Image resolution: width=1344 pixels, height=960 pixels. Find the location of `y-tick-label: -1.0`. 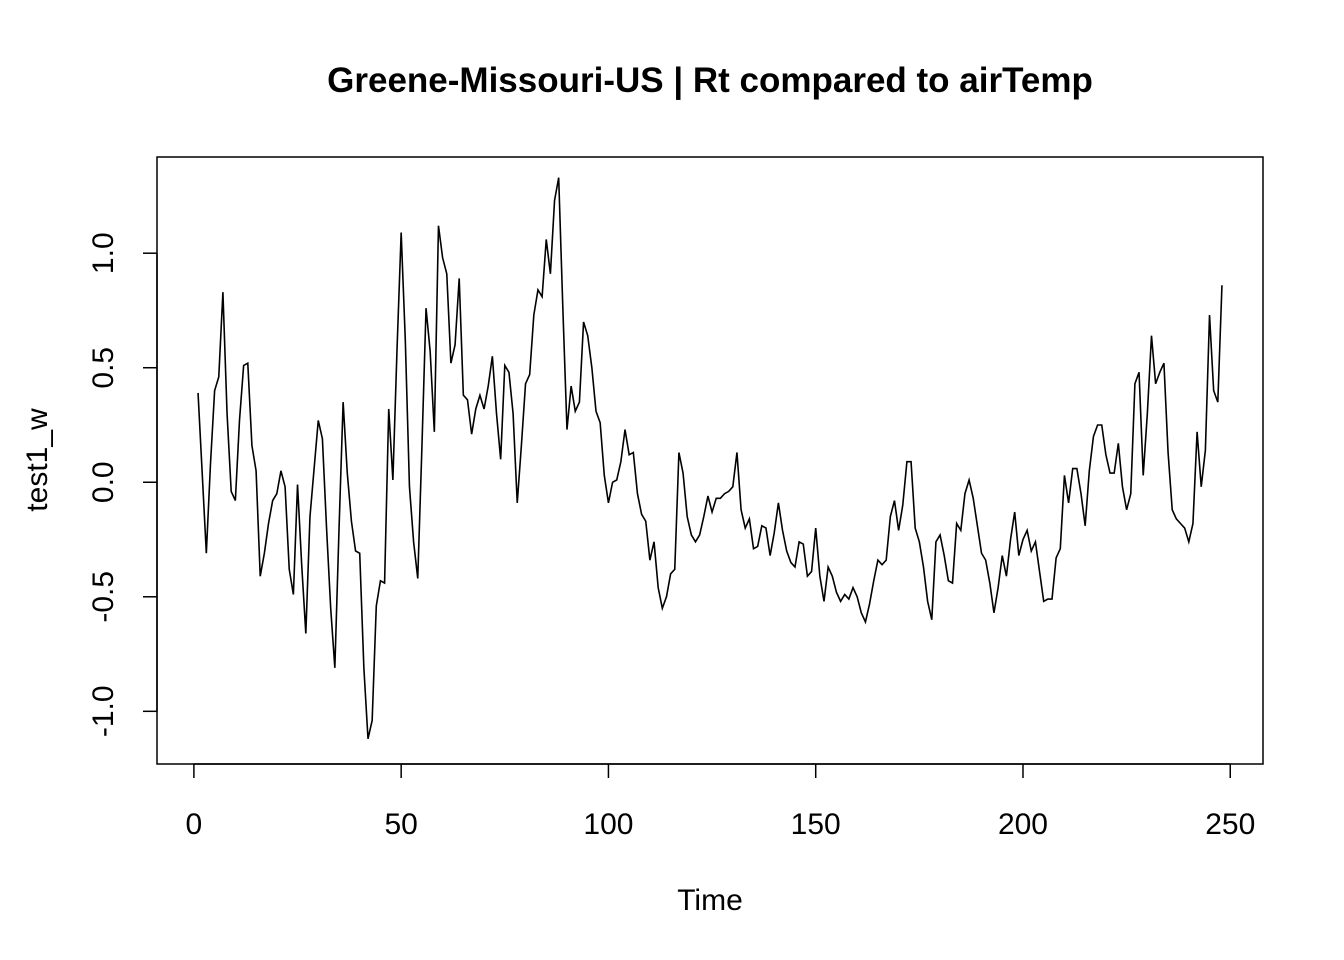

y-tick-label: -1.0 is located at coordinates (103, 711).